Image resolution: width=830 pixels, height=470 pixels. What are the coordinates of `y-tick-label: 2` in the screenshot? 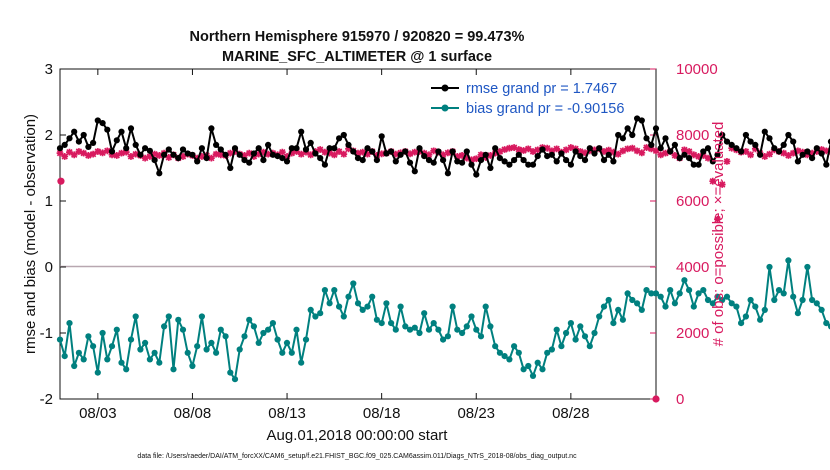 It's located at (49, 135).